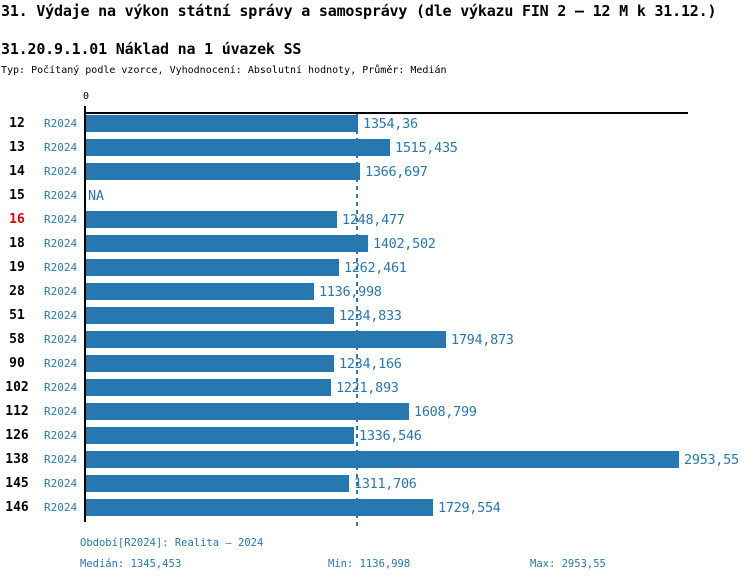 The height and width of the screenshot is (582, 750). I want to click on value-label: 1311,706, so click(385, 484).